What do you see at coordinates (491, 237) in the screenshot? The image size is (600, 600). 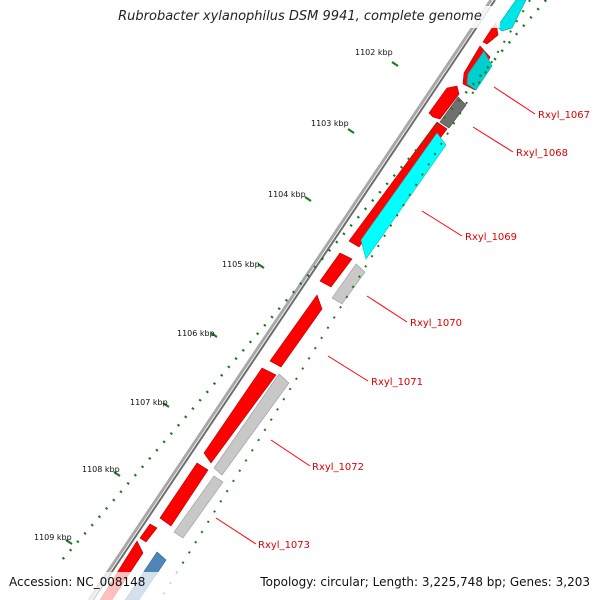 I see `gene-label-rxyl-1069: Rxyl_1069` at bounding box center [491, 237].